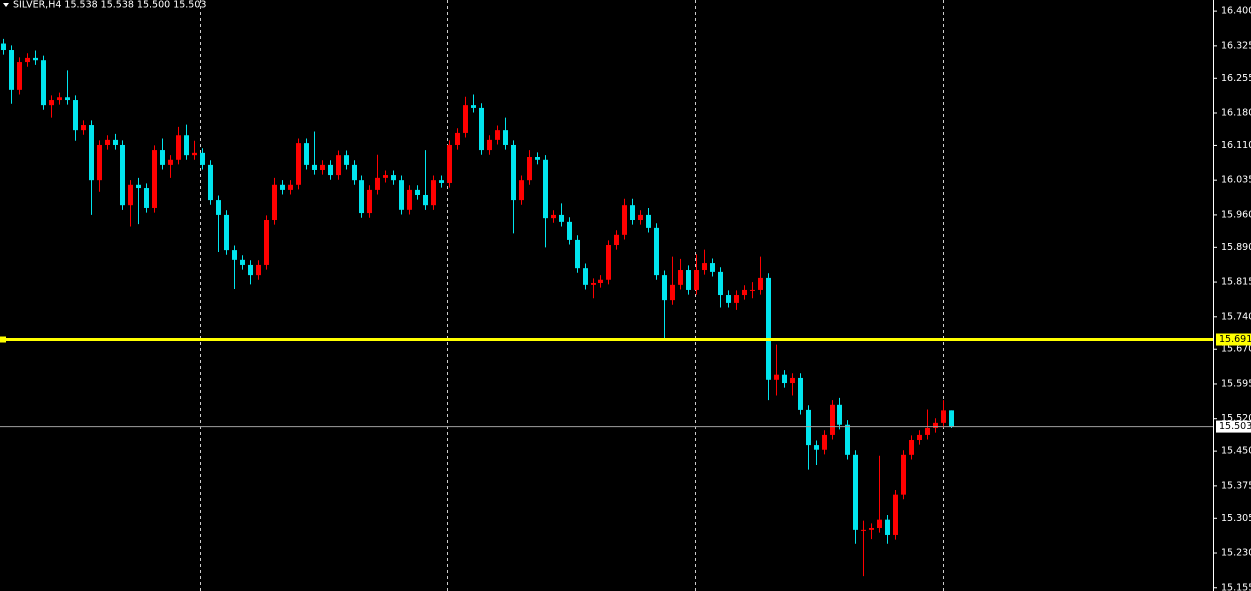 This screenshot has height=591, width=1251. Describe the element at coordinates (1236, 45) in the screenshot. I see `y-tick-label: 16.325` at that location.